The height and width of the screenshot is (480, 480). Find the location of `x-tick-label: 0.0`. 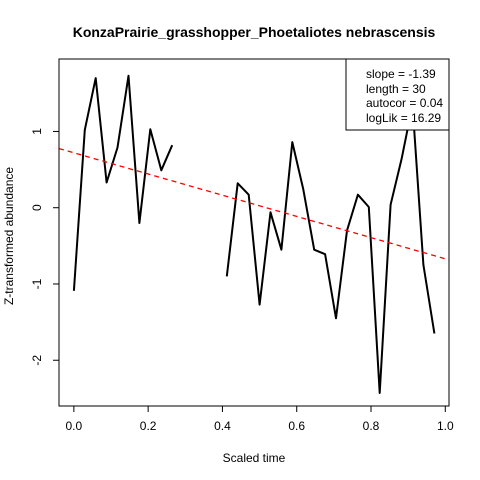

x-tick-label: 0.0 is located at coordinates (74, 426).